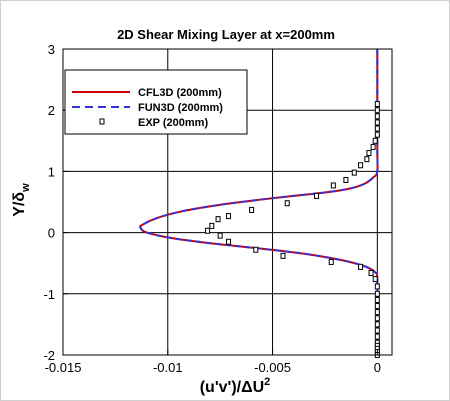  I want to click on legend-label-fun3d: FUN3D (200mm), so click(180, 108).